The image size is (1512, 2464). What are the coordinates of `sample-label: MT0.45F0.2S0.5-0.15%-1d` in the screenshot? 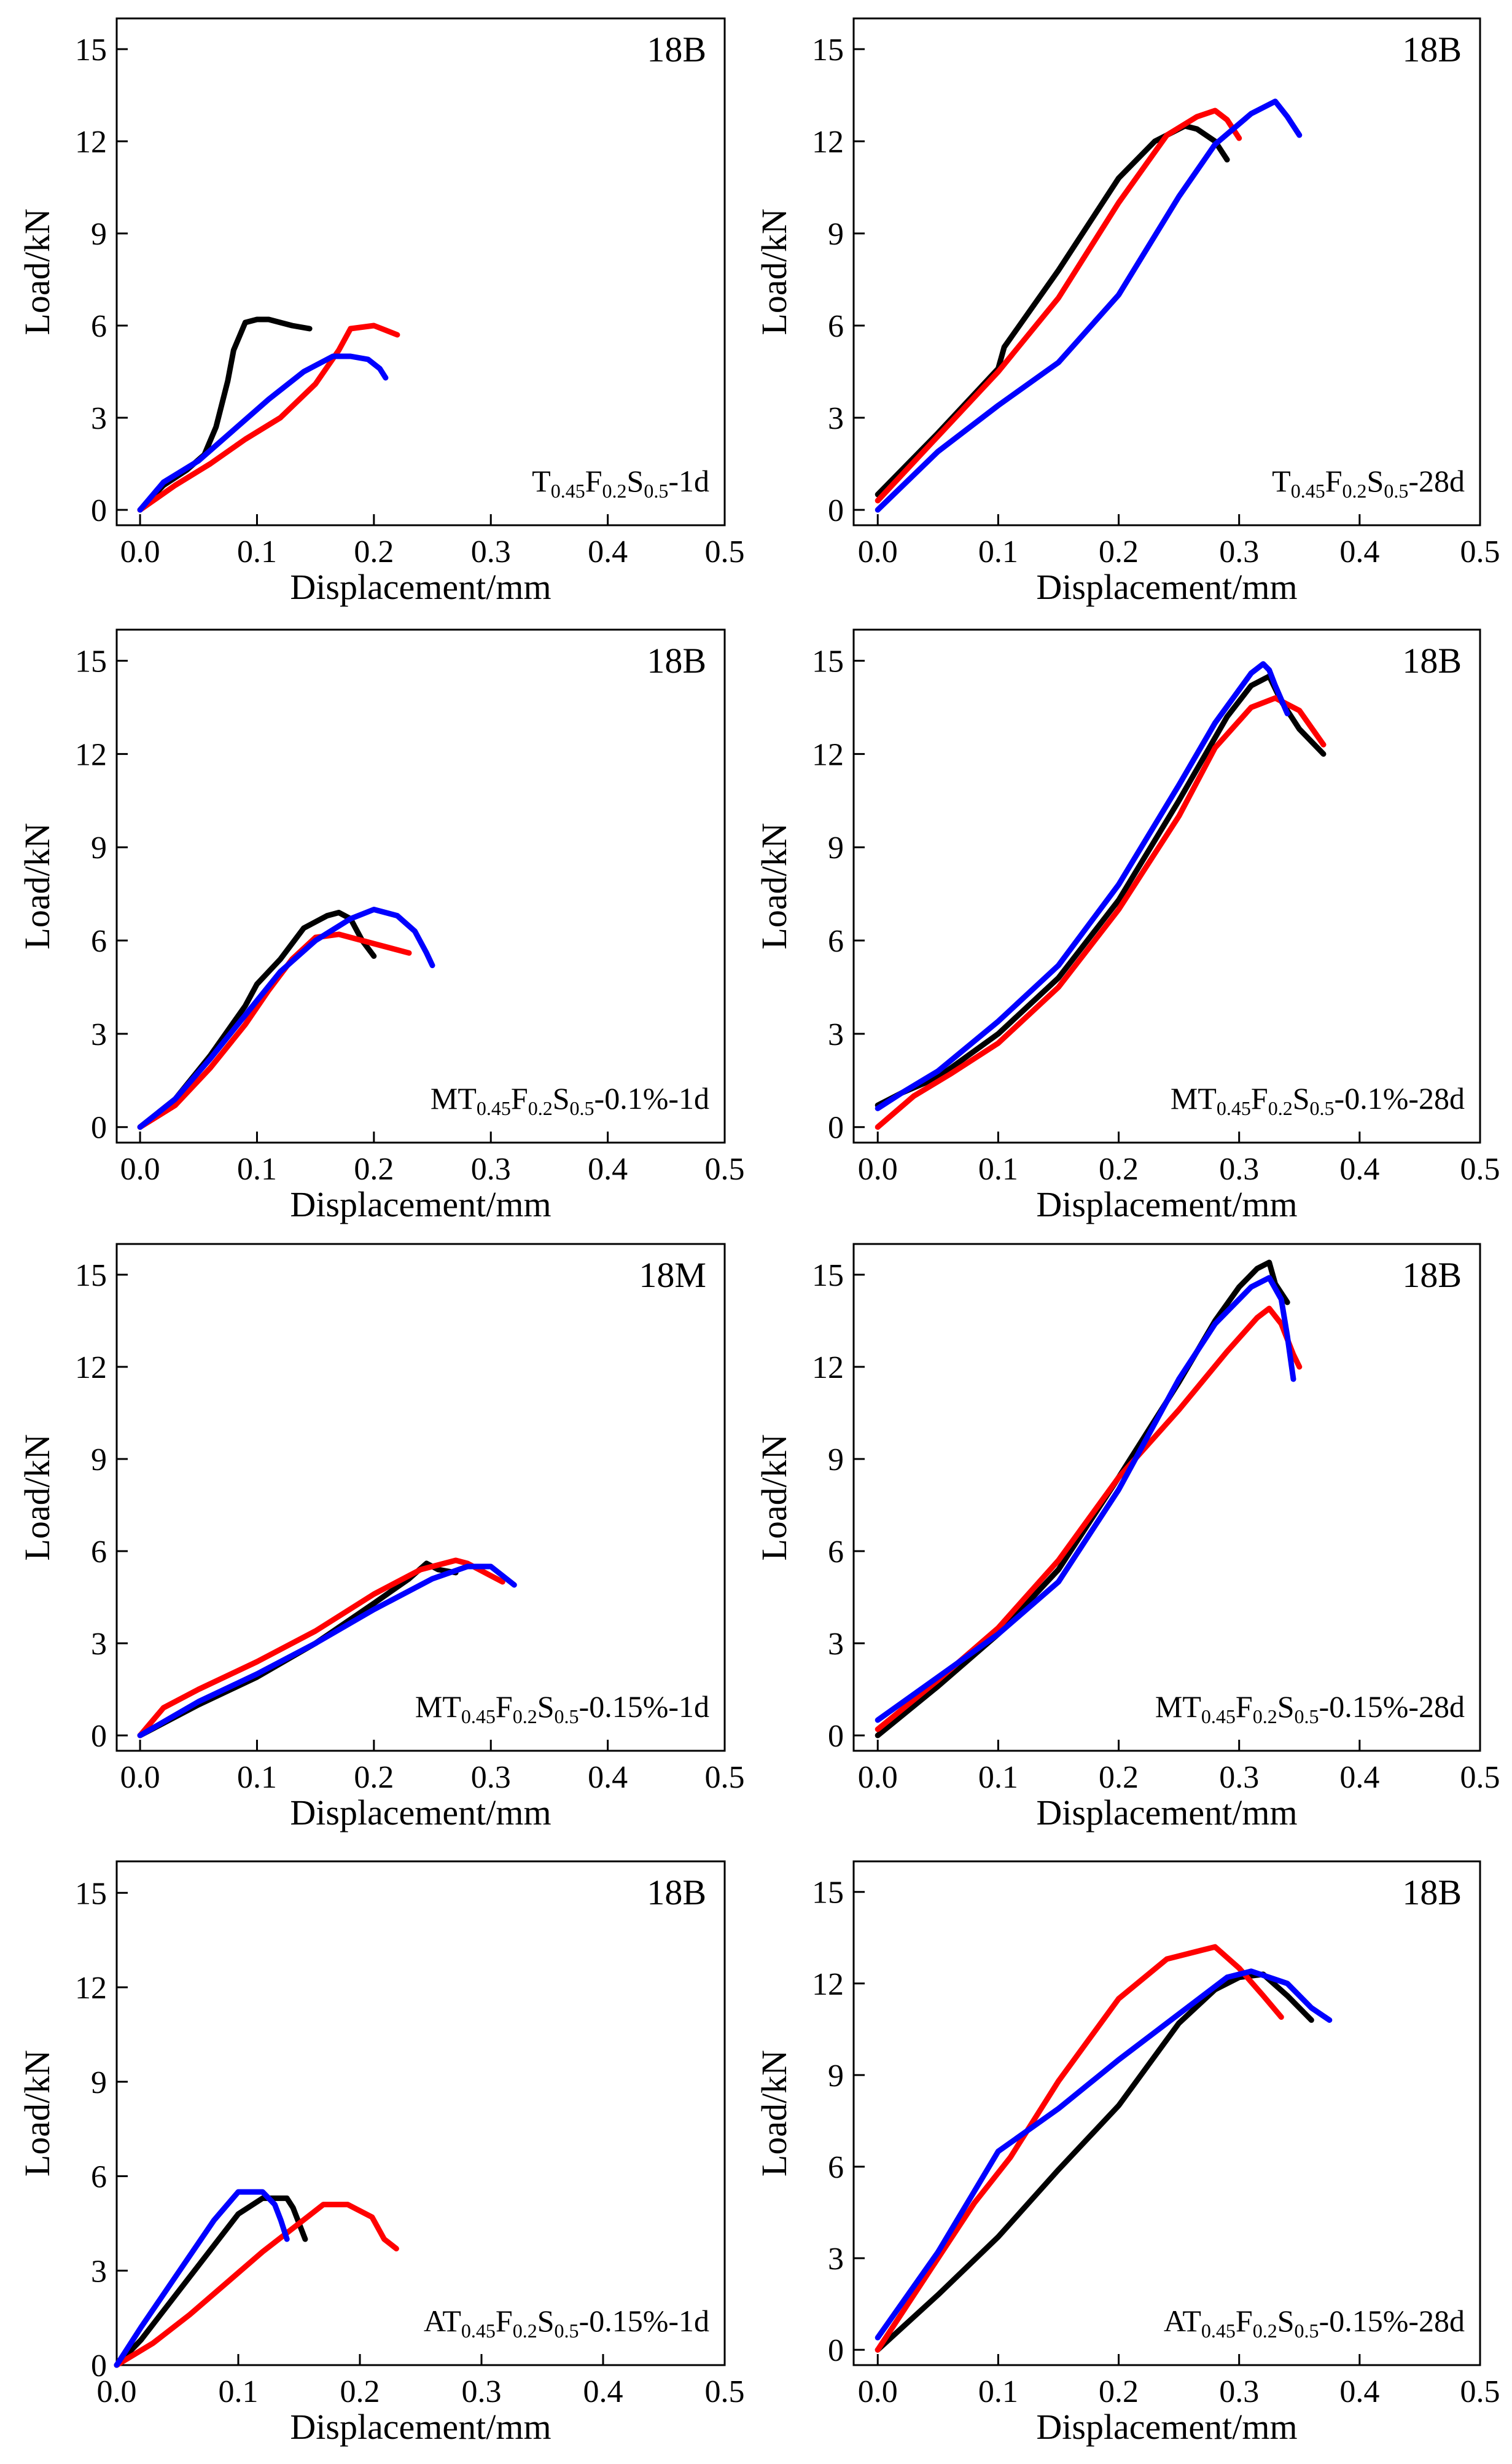 It's located at (562, 1708).